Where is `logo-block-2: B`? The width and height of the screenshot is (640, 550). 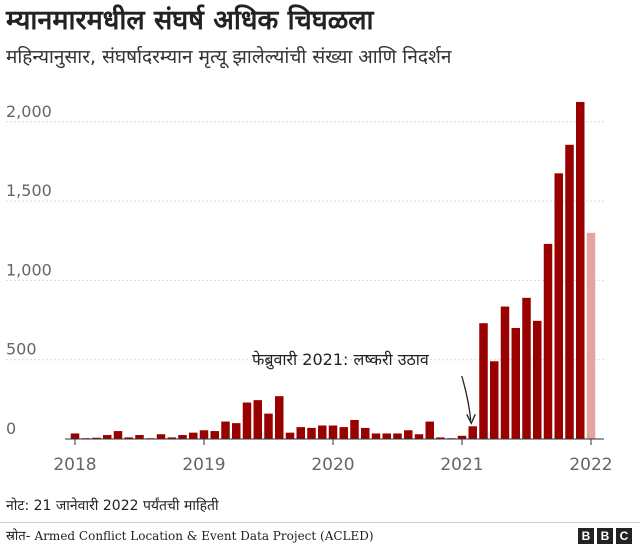 logo-block-2: B is located at coordinates (605, 536).